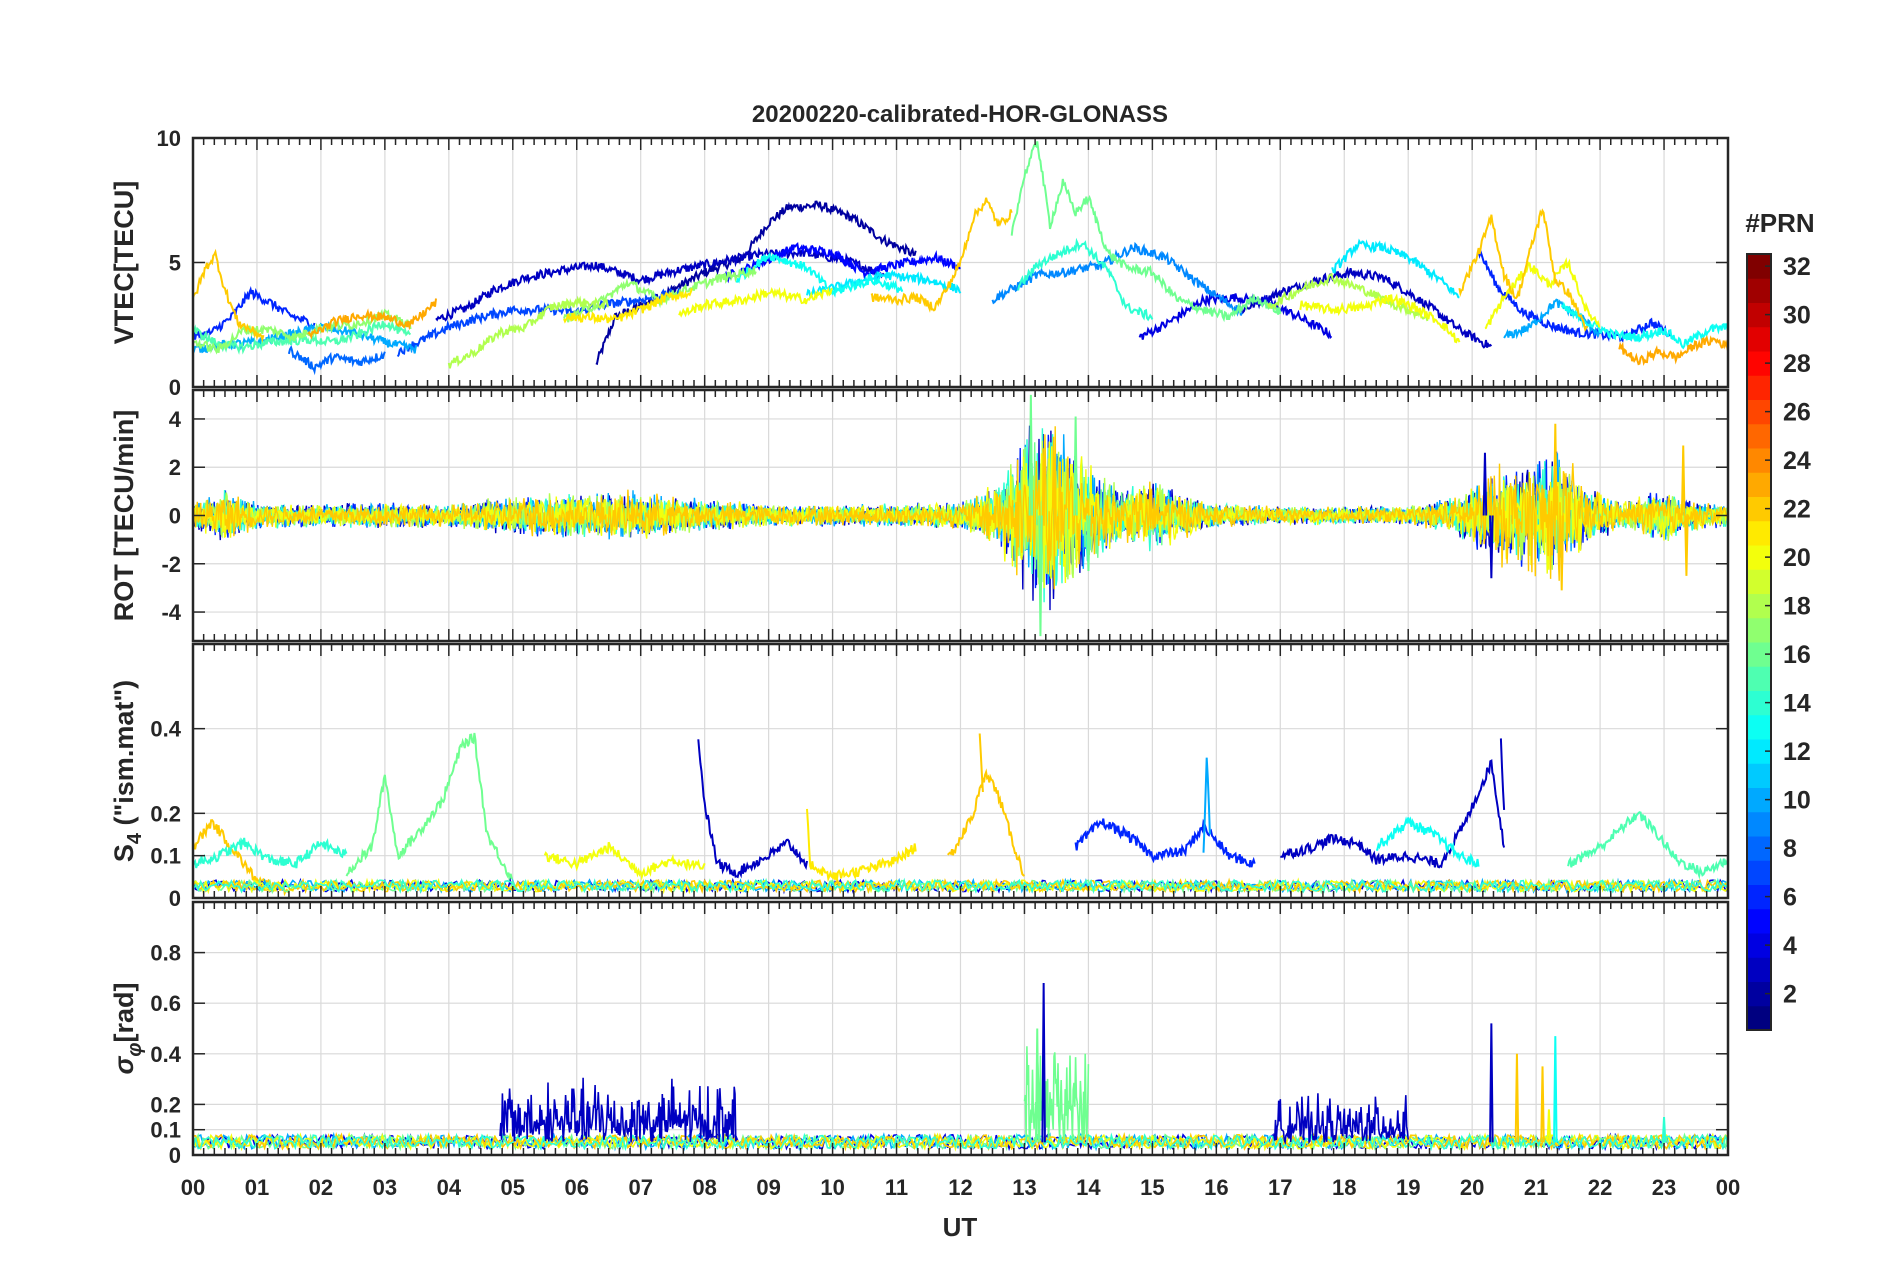 This screenshot has width=1902, height=1272. What do you see at coordinates (1664, 1187) in the screenshot?
I see `x-tick-label: 23` at bounding box center [1664, 1187].